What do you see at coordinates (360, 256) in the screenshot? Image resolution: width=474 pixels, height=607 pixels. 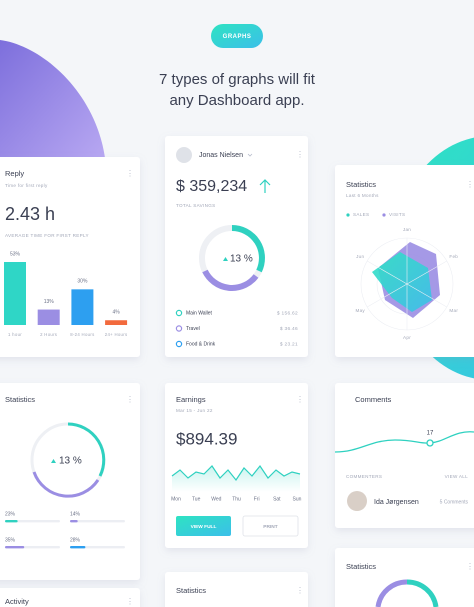 I see `radar-axis-label: Jun` at bounding box center [360, 256].